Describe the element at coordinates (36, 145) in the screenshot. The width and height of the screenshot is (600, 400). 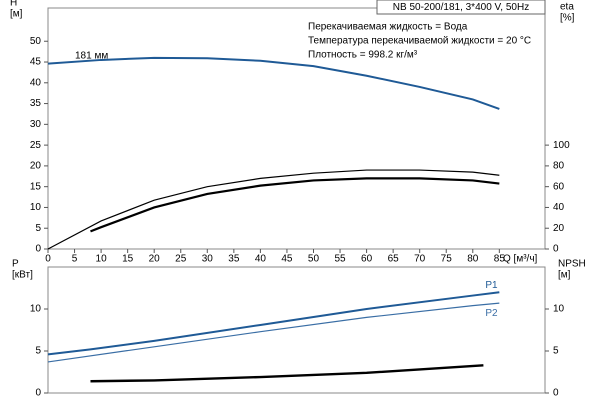
I see `y-tick-label: 25` at that location.